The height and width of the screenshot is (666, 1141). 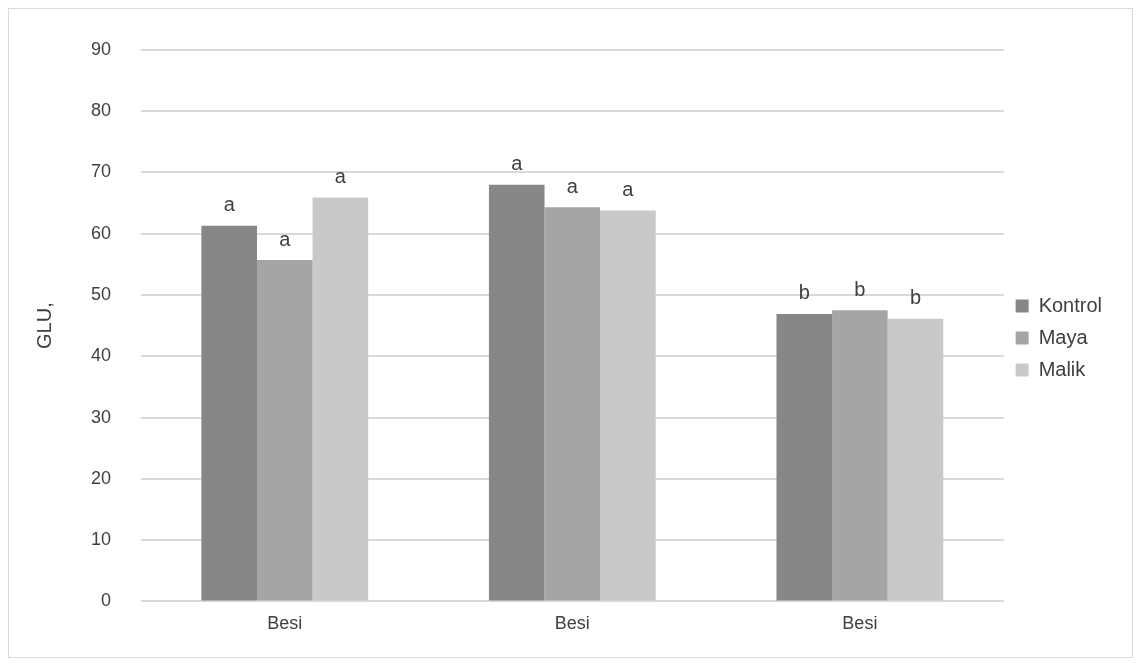 I want to click on y-tick-label: 10, so click(x=101, y=539).